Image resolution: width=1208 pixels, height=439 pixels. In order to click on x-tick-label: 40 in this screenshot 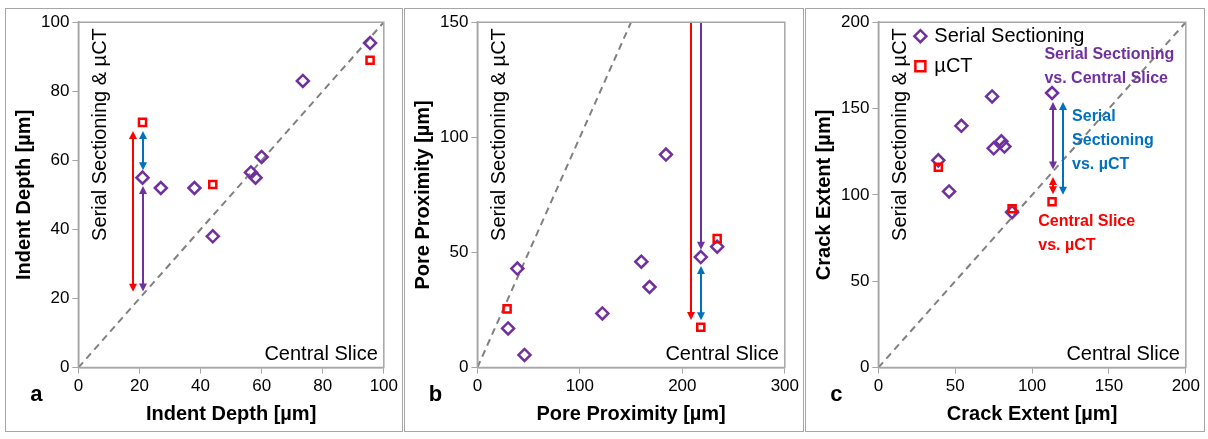, I will do `click(201, 386)`.